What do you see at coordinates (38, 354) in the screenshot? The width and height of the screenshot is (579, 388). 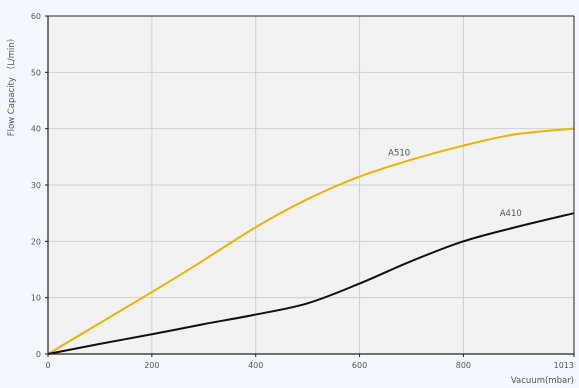 I see `y-tick-label: 0` at bounding box center [38, 354].